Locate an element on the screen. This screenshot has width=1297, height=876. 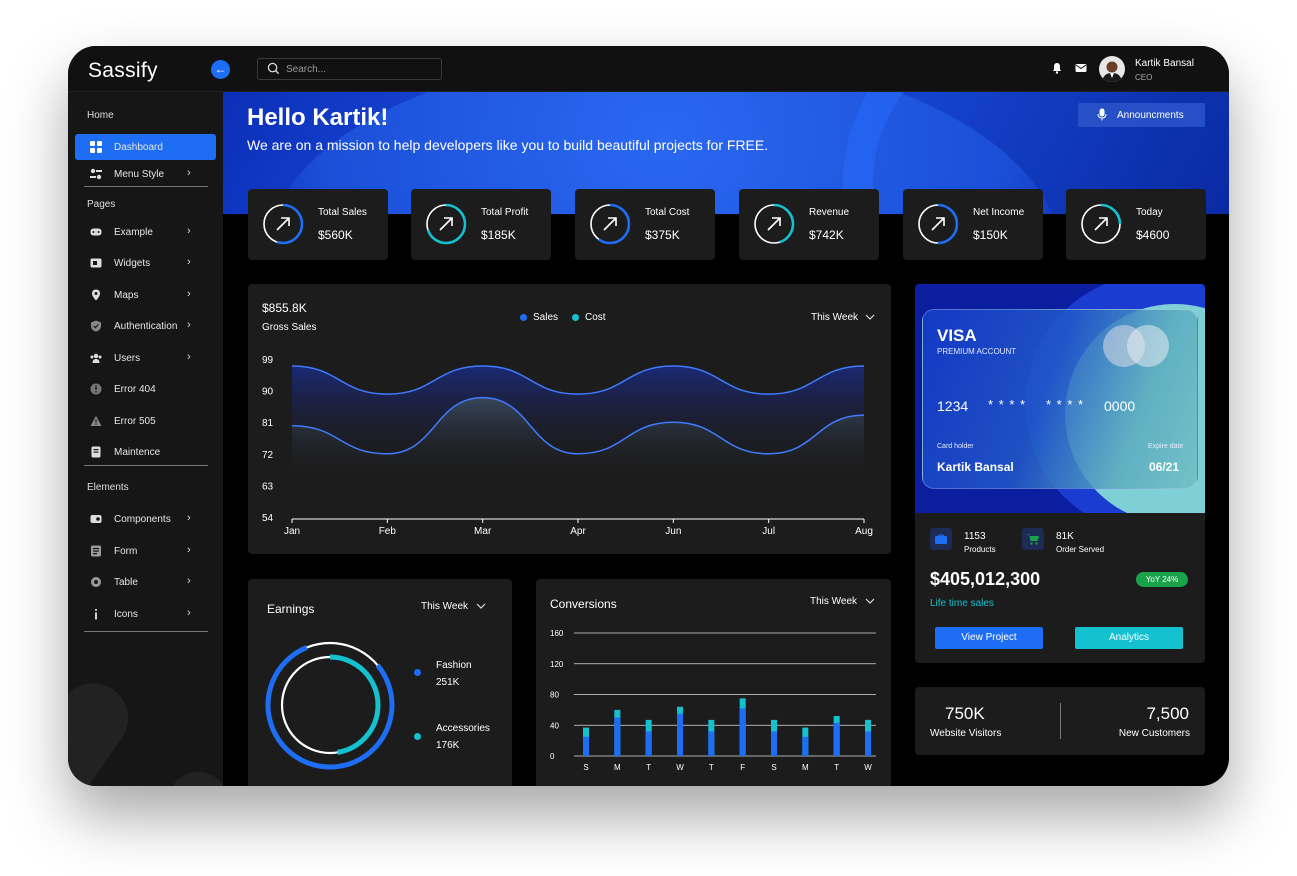
user-avatar-icon is located at coordinates (1112, 71).